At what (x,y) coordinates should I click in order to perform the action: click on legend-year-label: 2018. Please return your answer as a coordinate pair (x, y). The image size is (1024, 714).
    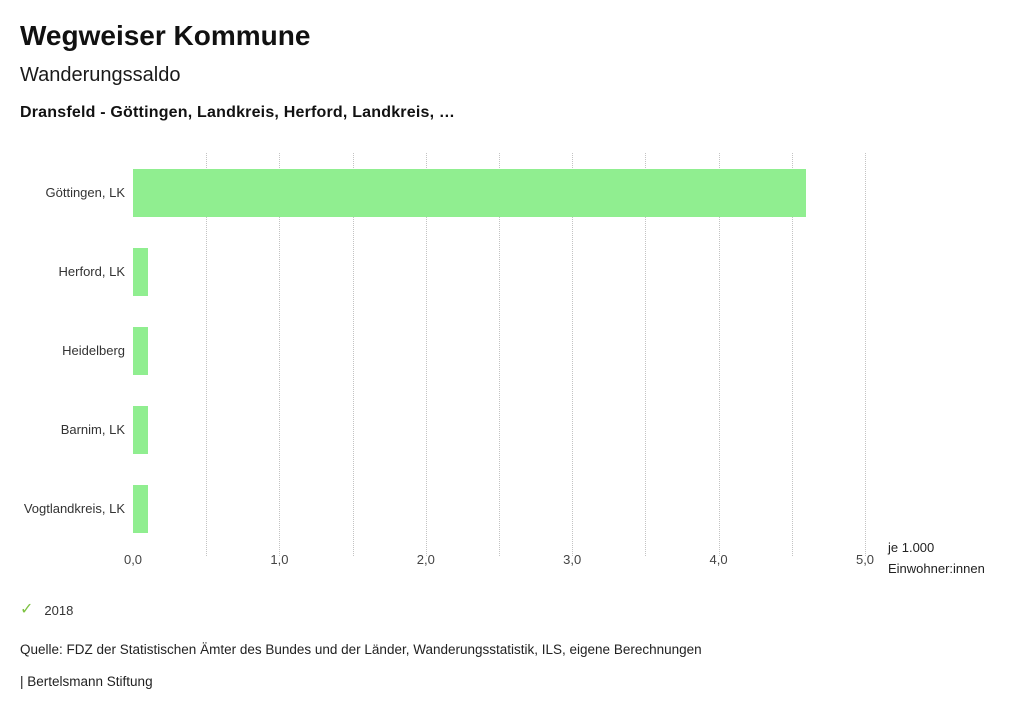
    Looking at the image, I should click on (59, 610).